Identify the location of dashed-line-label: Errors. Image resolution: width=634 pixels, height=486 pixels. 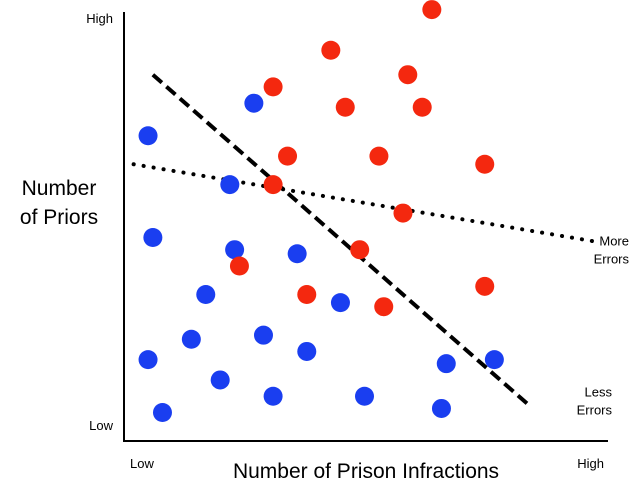
(595, 409).